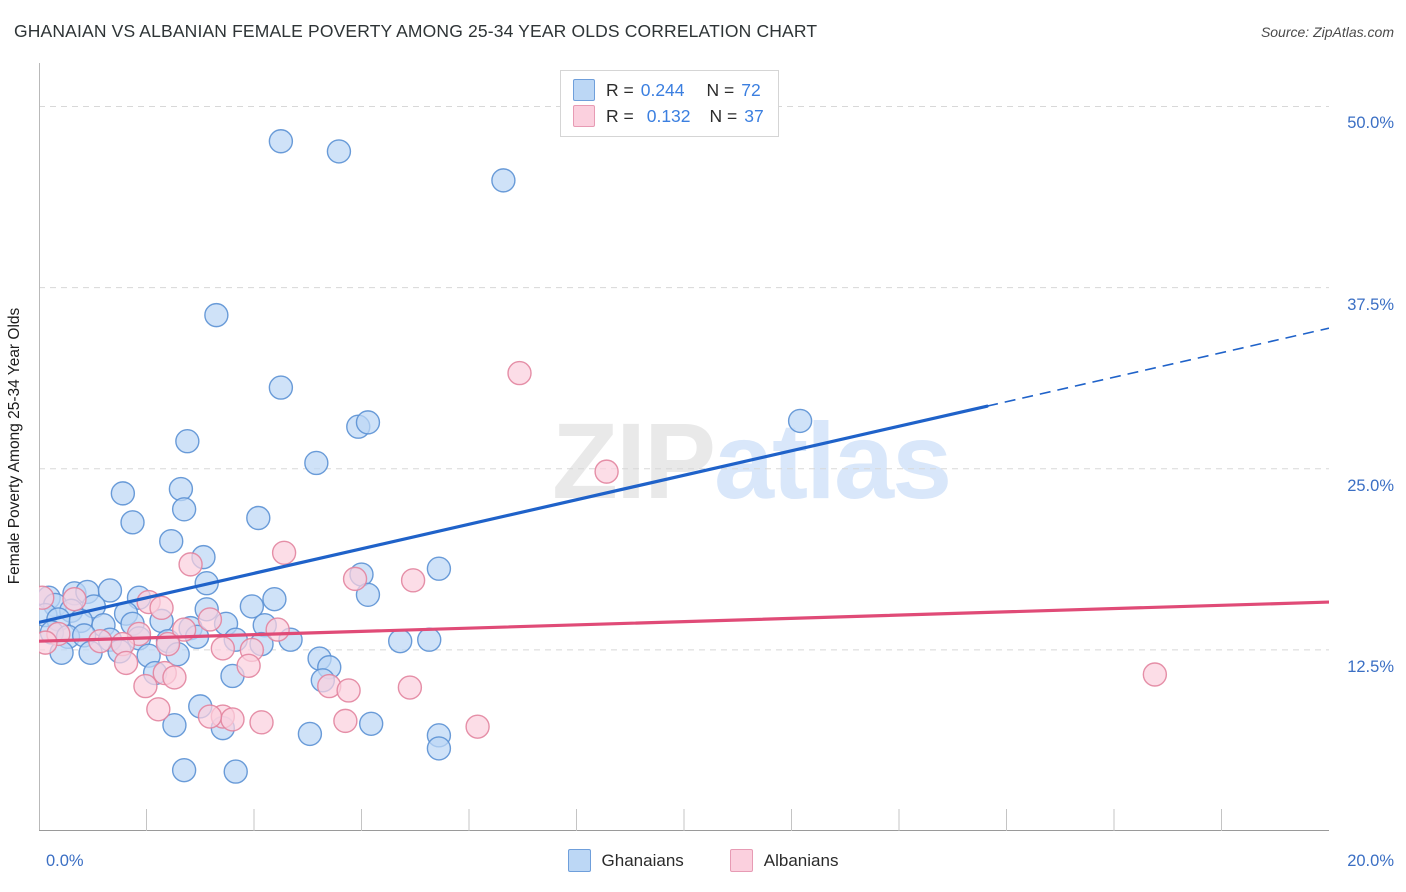 The width and height of the screenshot is (1406, 892). Describe the element at coordinates (684, 621) in the screenshot. I see `trend-line-albanians` at that location.